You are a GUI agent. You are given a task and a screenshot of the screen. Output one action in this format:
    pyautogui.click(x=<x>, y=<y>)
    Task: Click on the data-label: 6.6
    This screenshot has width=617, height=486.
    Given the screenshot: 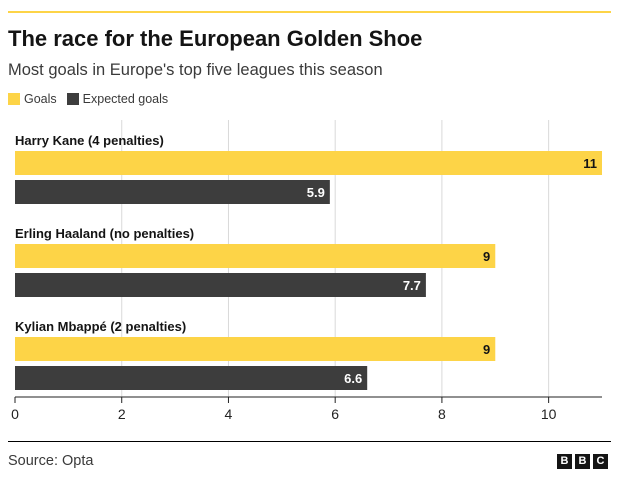 What is the action you would take?
    pyautogui.click(x=353, y=378)
    